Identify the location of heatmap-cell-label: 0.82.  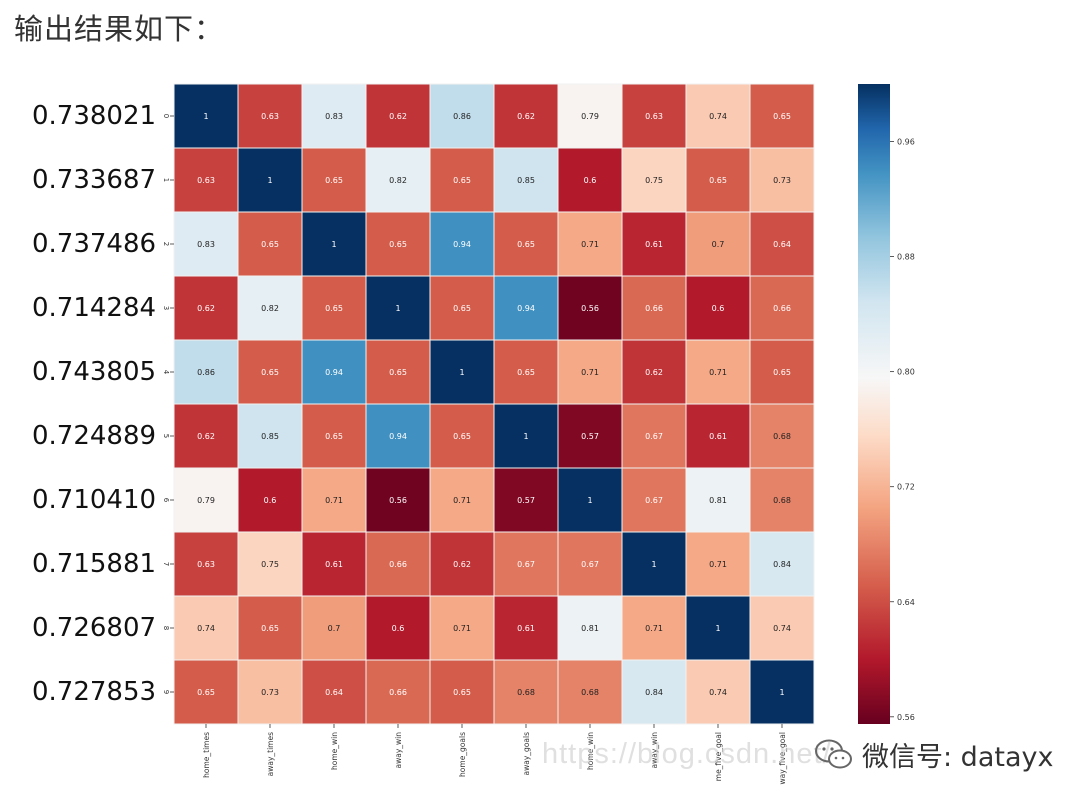
(270, 308).